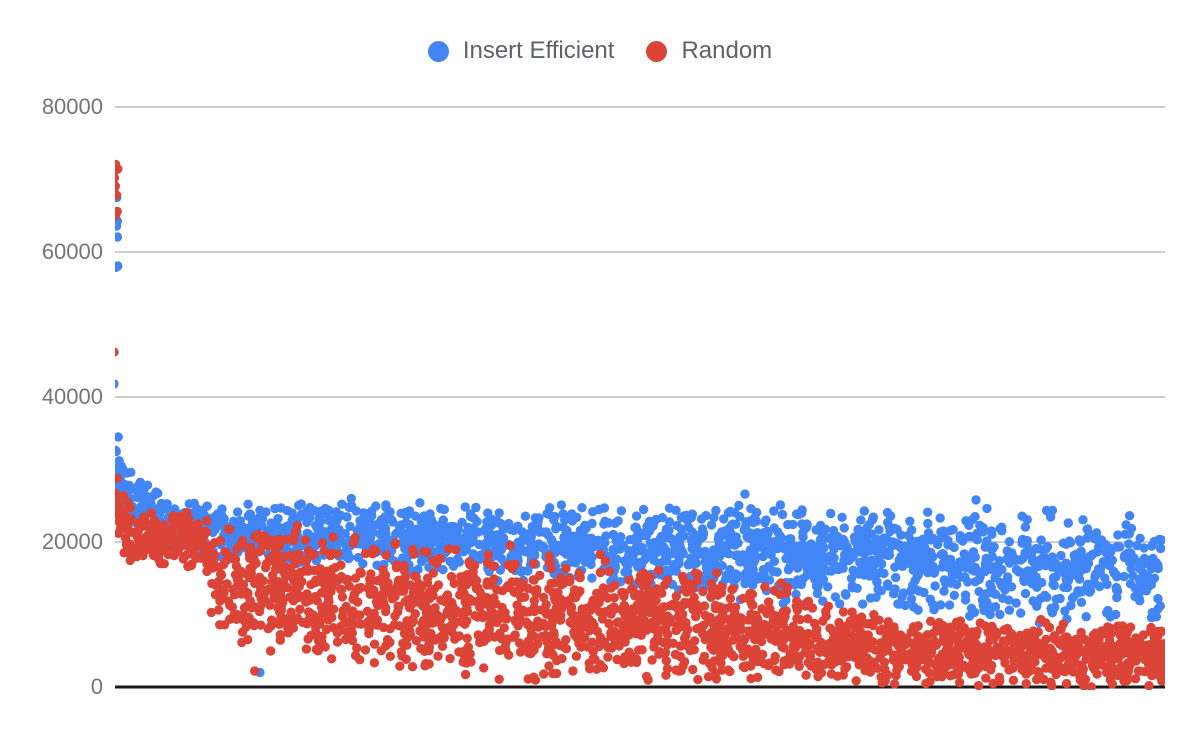 Image resolution: width=1200 pixels, height=742 pixels. Describe the element at coordinates (96, 686) in the screenshot. I see `y-tick-label-0: 0` at that location.